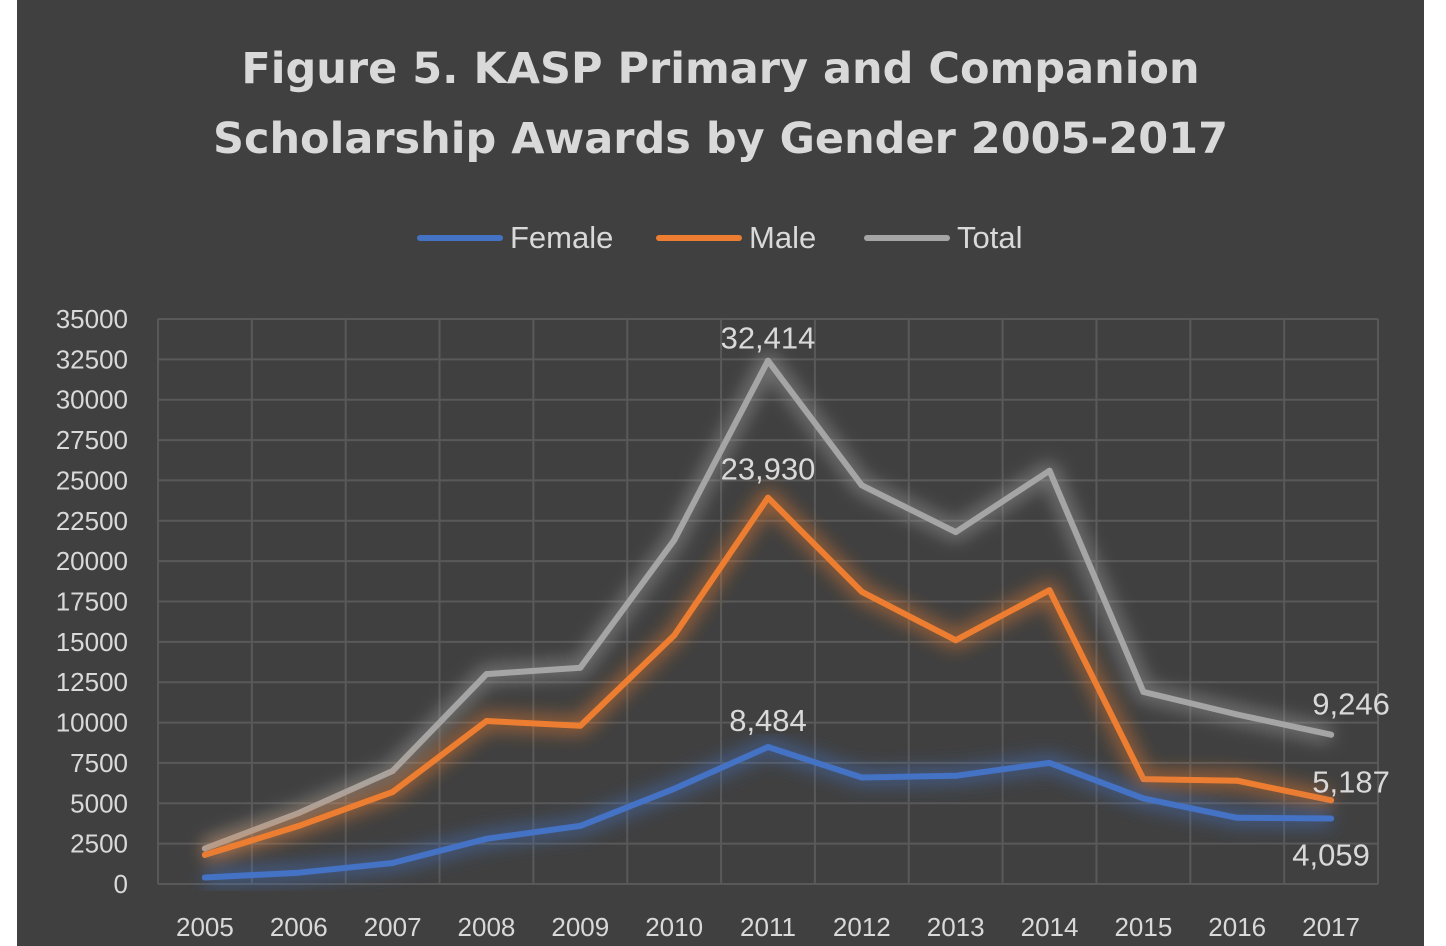 The image size is (1446, 946). I want to click on chart-title-line-2: Scholarship Awards by Gender 2005-2017, so click(720, 139).